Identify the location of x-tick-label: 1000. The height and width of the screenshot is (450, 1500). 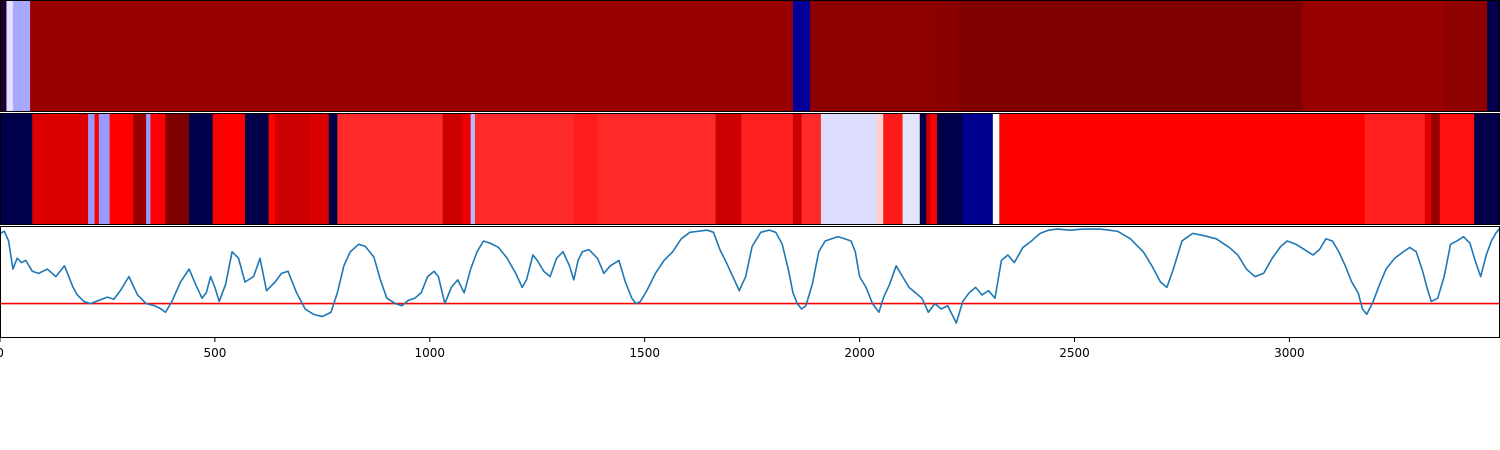
(430, 353).